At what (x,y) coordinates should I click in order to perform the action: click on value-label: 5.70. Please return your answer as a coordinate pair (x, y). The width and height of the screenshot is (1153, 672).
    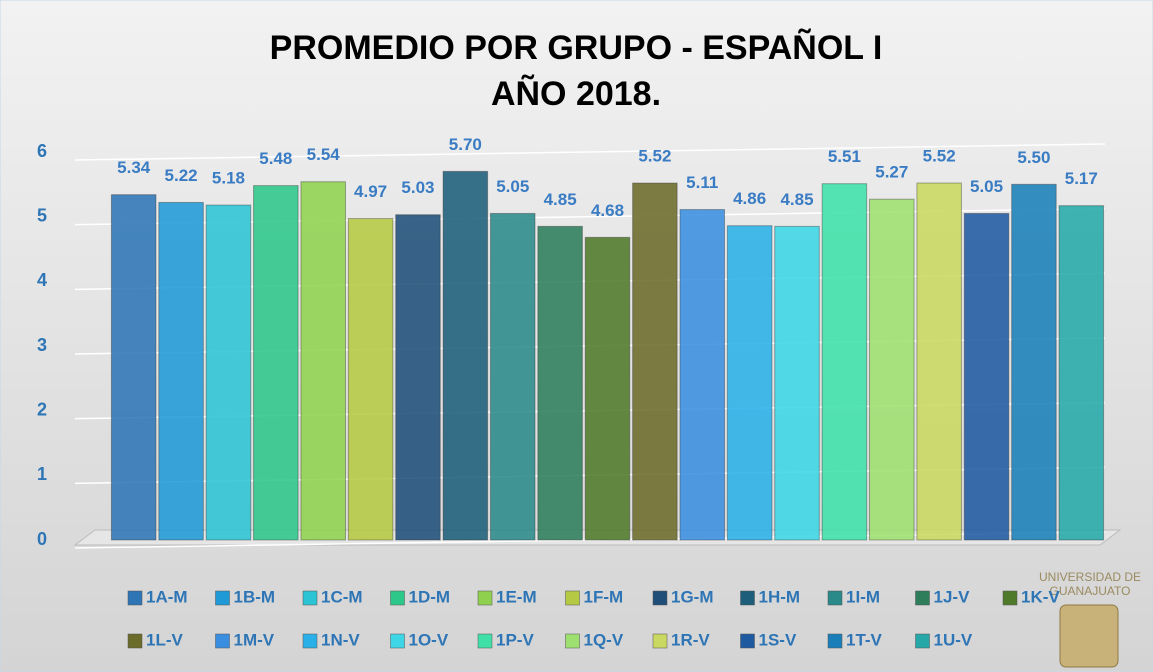
    Looking at the image, I should click on (465, 144).